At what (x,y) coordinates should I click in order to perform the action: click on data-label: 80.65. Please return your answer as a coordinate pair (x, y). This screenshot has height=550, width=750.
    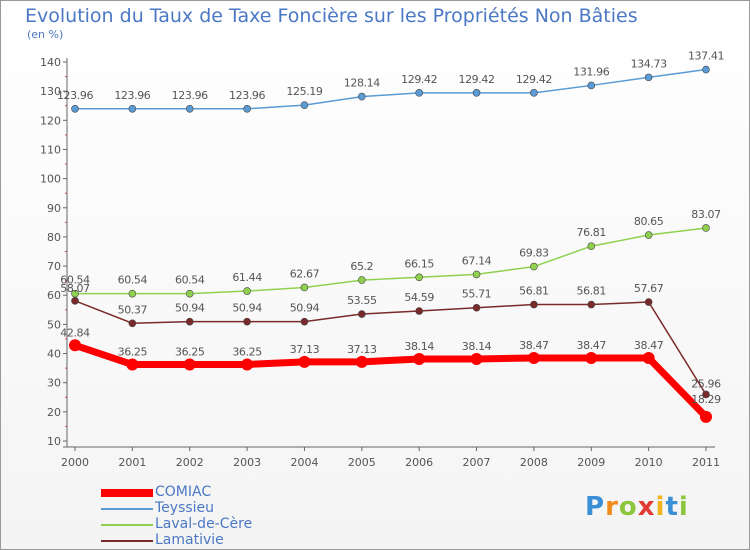
    Looking at the image, I should click on (649, 221).